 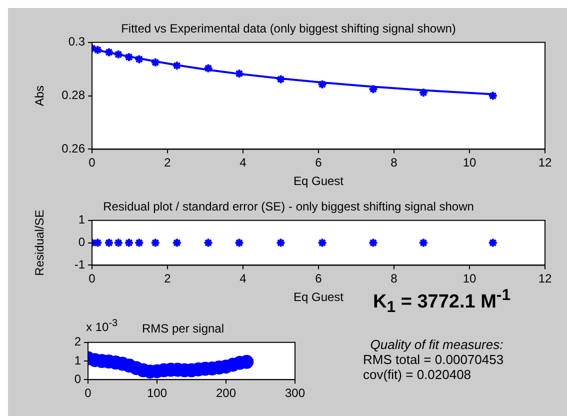 I want to click on text: cov(fit) = 0.020408, so click(x=417, y=374).